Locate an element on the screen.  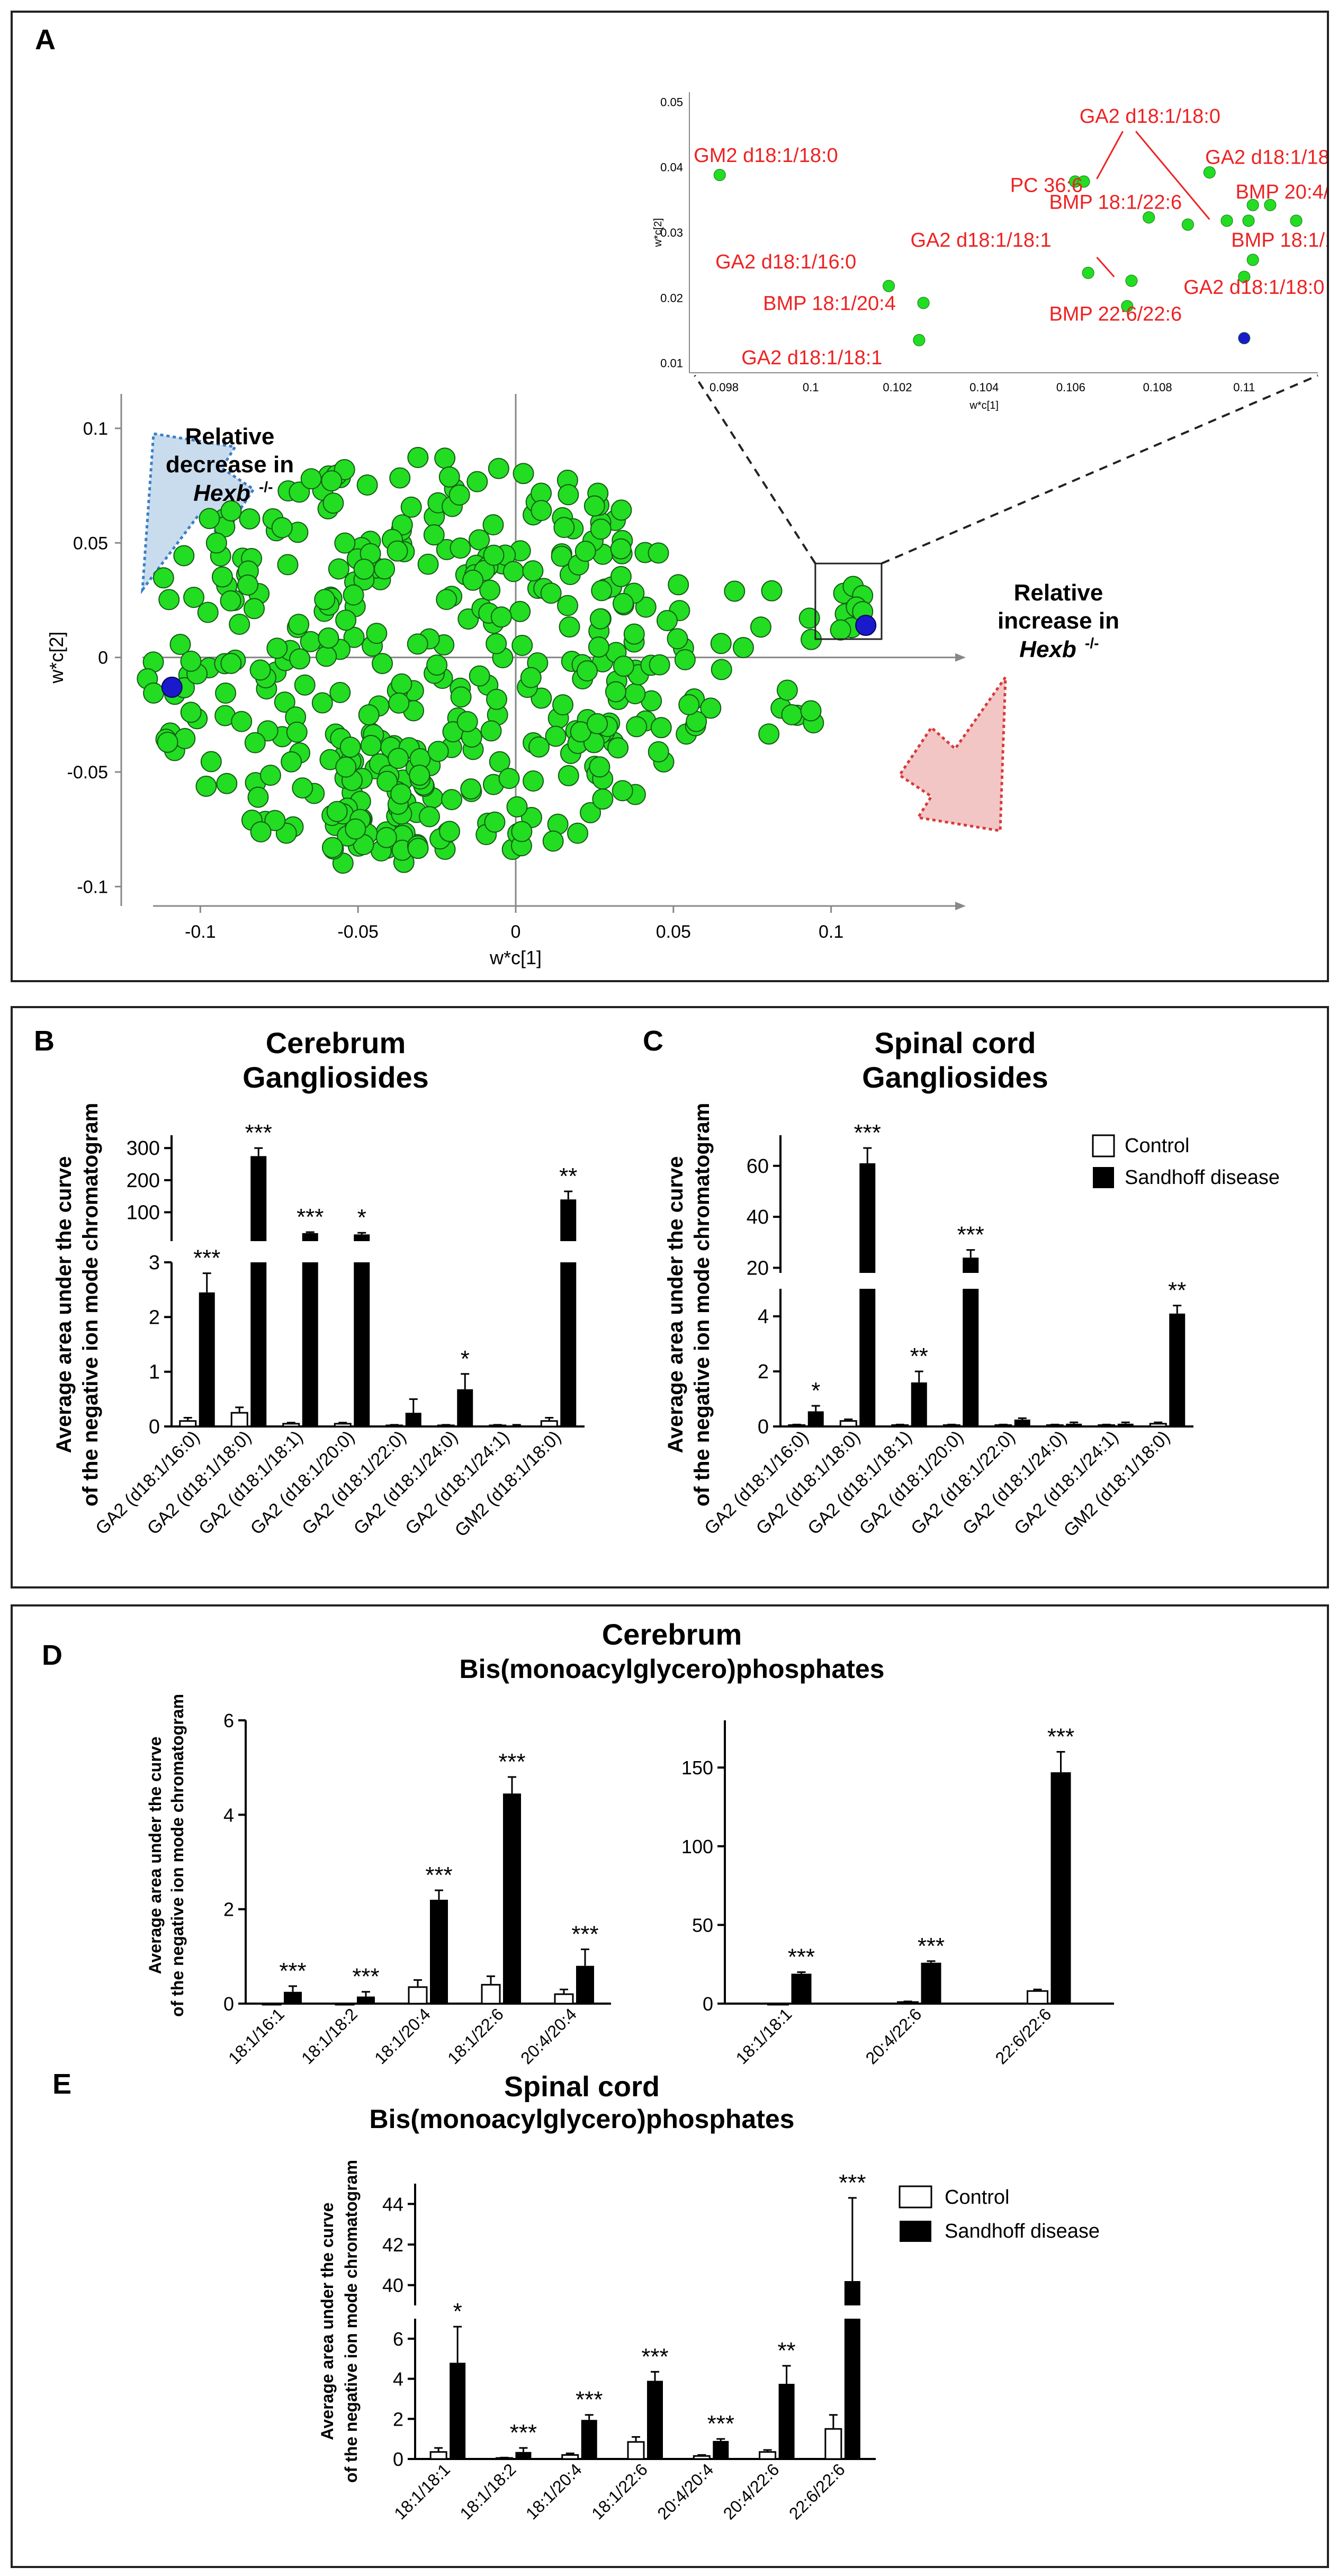
legend-sandhoff-swatch is located at coordinates (915, 2231).